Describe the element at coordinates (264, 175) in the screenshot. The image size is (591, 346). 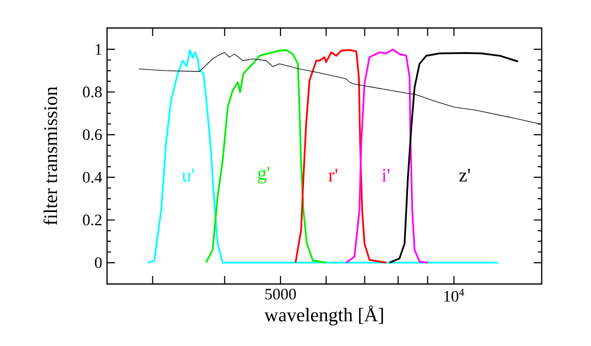
I see `series-label: g'` at that location.